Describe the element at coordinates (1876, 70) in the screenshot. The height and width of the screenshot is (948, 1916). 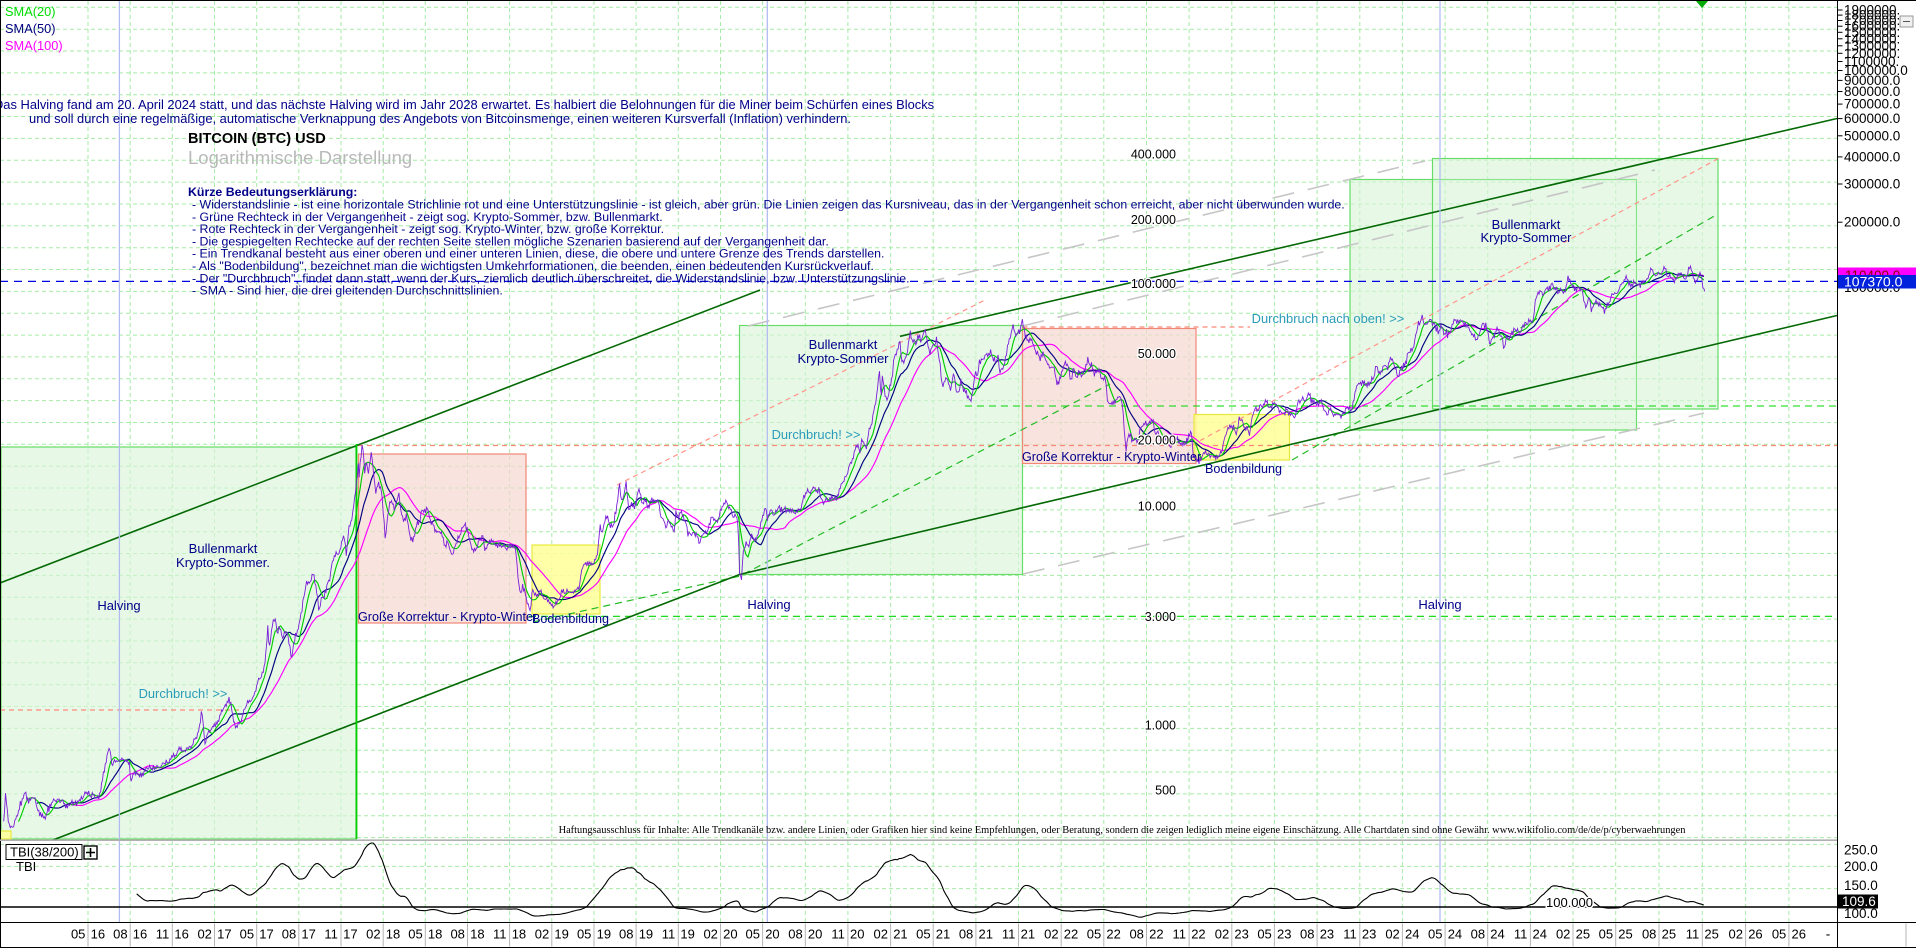
I see `svg-text: 1000000.0` at that location.